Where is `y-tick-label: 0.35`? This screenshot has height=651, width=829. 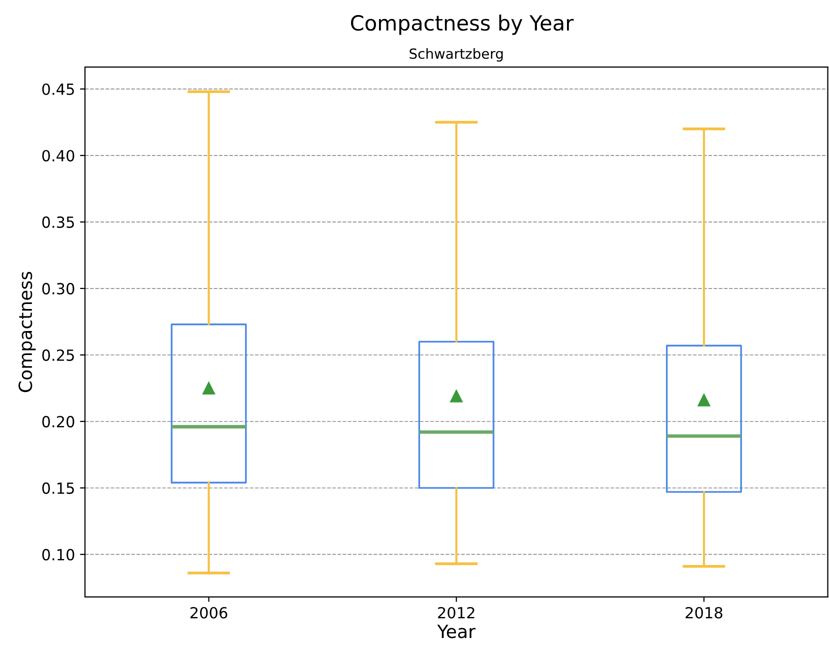 y-tick-label: 0.35 is located at coordinates (58, 222).